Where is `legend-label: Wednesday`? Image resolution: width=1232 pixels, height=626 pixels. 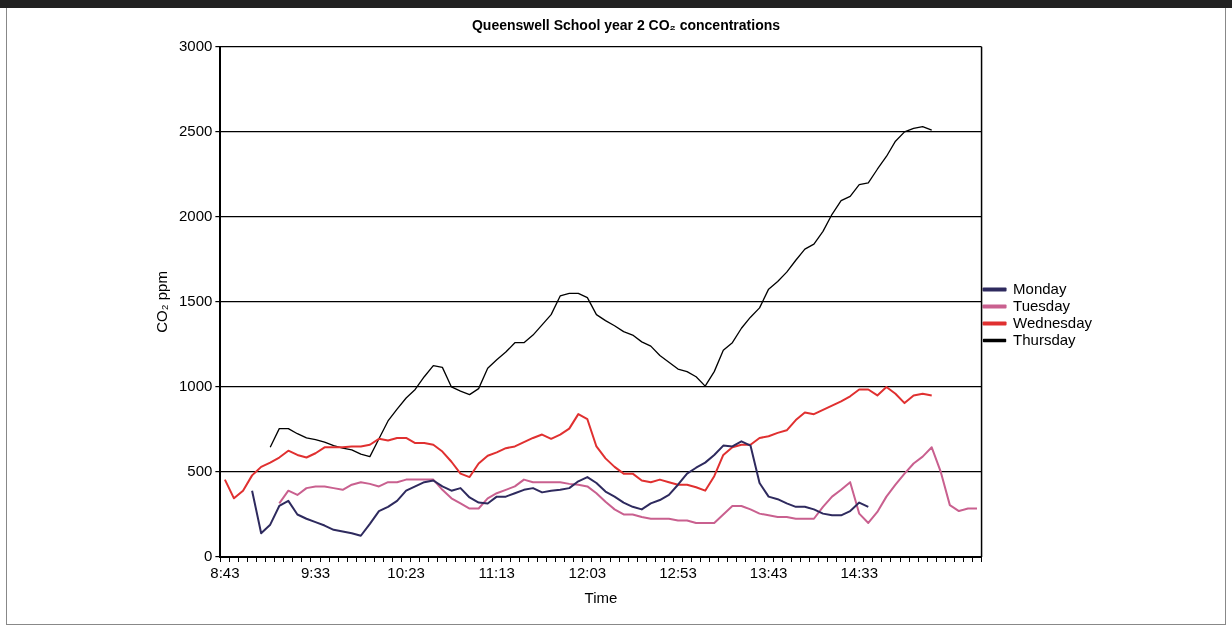 legend-label: Wednesday is located at coordinates (1053, 322).